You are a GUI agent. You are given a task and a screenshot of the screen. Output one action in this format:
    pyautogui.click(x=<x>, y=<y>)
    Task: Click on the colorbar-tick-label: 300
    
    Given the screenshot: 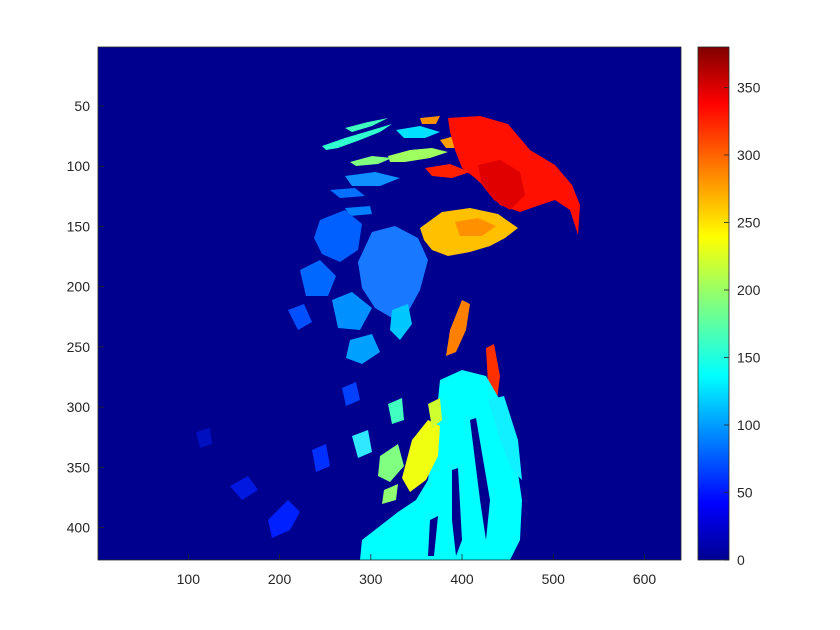 What is the action you would take?
    pyautogui.click(x=749, y=155)
    